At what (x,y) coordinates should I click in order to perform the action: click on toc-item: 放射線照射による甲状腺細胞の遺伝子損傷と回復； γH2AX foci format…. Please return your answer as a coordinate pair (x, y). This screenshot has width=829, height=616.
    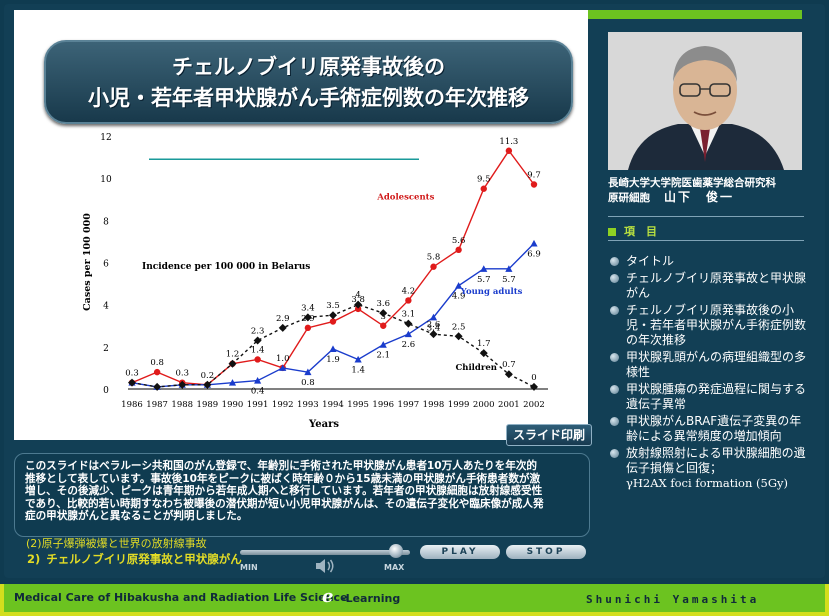
    Looking at the image, I should click on (708, 468).